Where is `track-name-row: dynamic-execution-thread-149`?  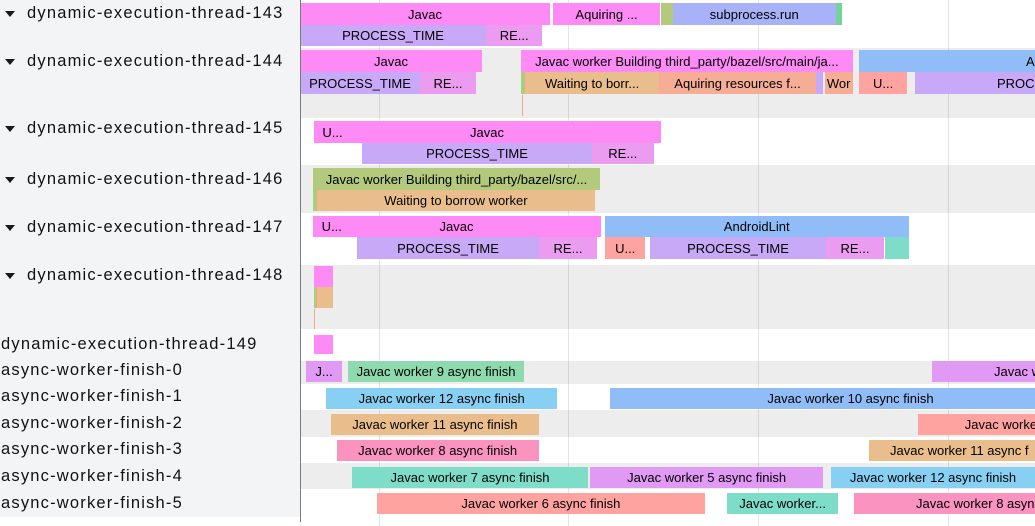
track-name-row: dynamic-execution-thread-149 is located at coordinates (150, 345).